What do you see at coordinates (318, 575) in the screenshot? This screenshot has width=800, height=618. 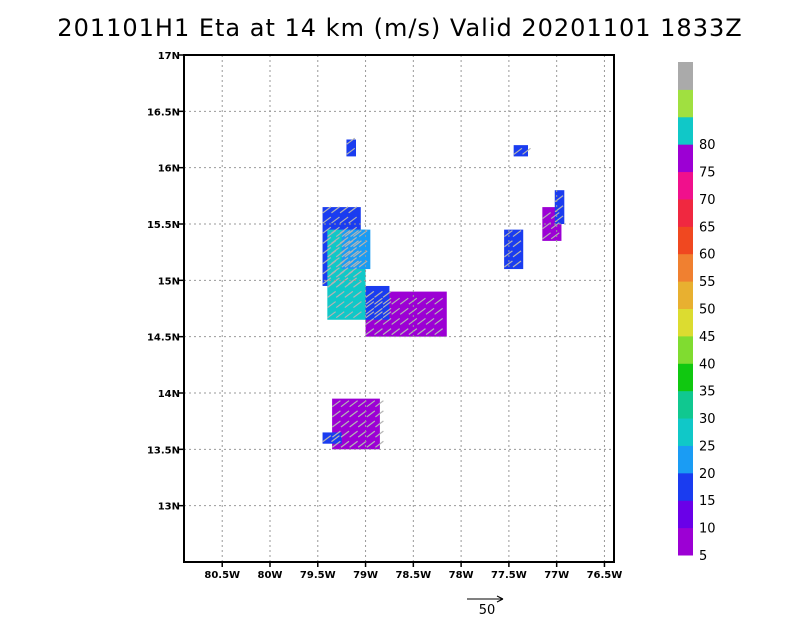 I see `x-tick-label: 79.5W` at bounding box center [318, 575].